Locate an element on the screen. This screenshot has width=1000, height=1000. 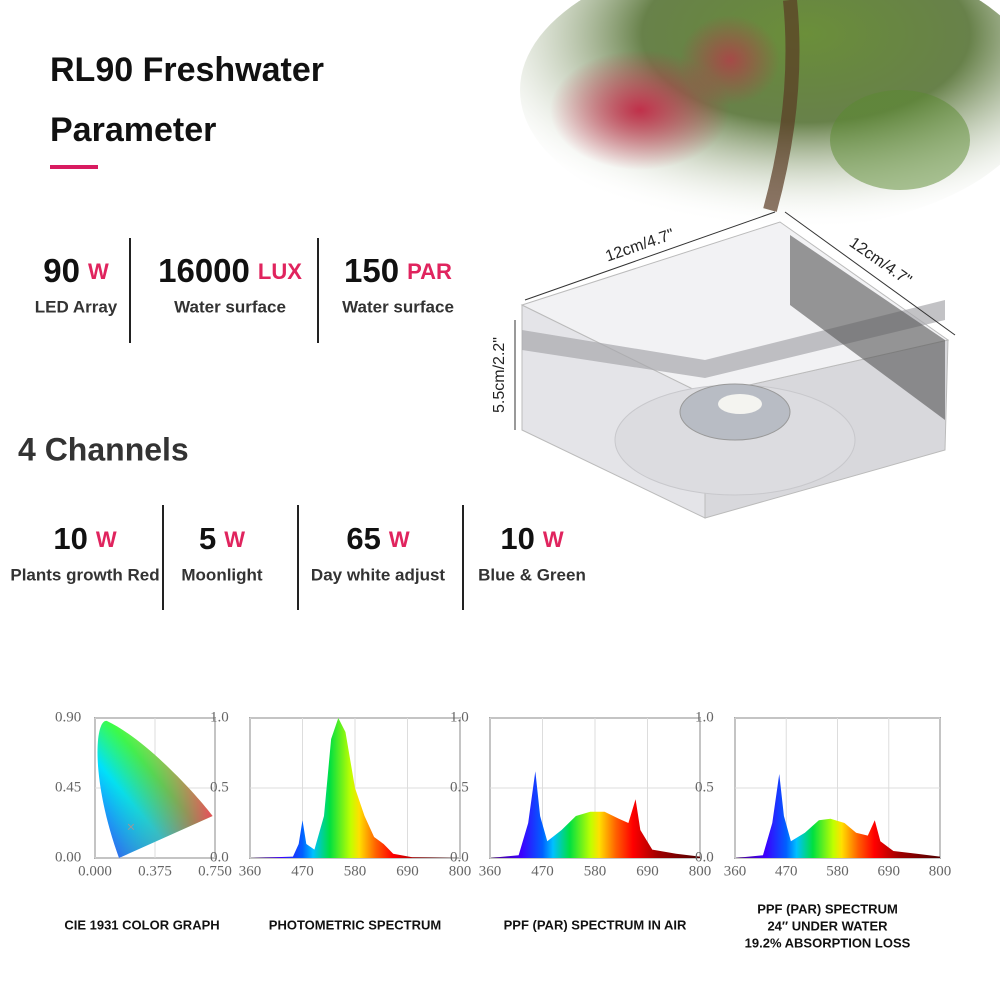
value: 65 W is located at coordinates (377, 538).